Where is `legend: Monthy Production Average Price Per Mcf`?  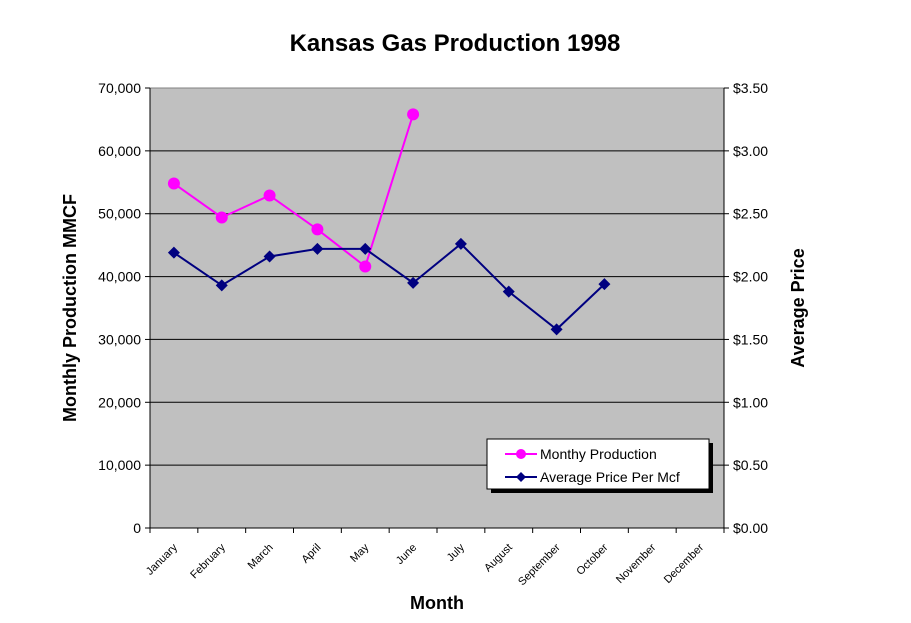
legend: Monthy Production Average Price Per Mcf is located at coordinates (599, 465).